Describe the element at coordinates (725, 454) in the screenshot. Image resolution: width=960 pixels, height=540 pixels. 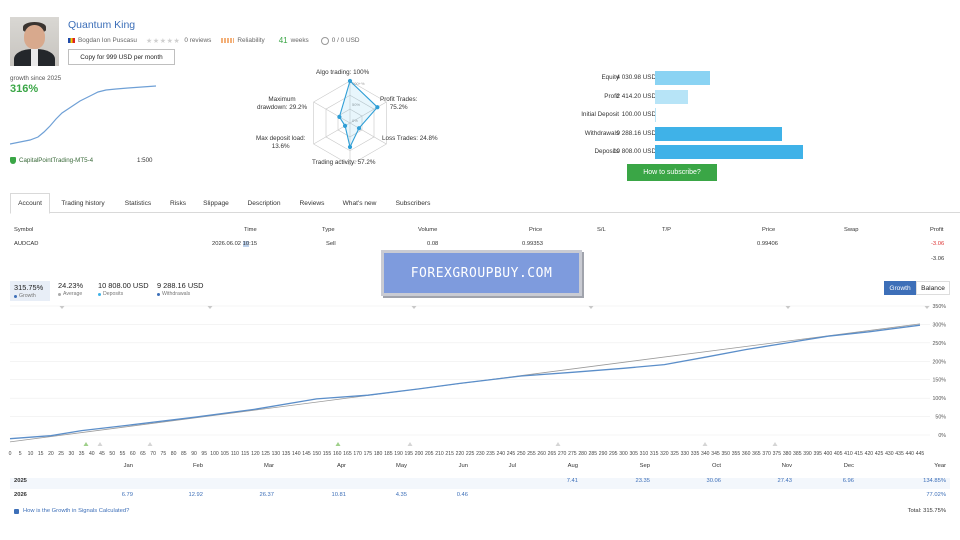
I see `x-tick-label: 350` at that location.